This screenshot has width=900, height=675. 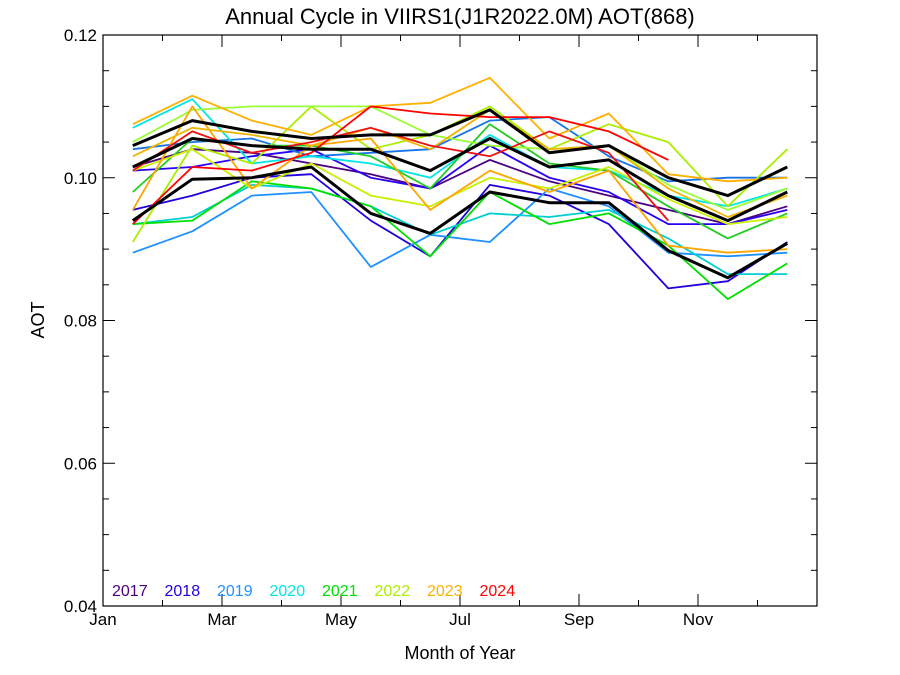 What do you see at coordinates (393, 591) in the screenshot?
I see `legend-label-2022: 2022` at bounding box center [393, 591].